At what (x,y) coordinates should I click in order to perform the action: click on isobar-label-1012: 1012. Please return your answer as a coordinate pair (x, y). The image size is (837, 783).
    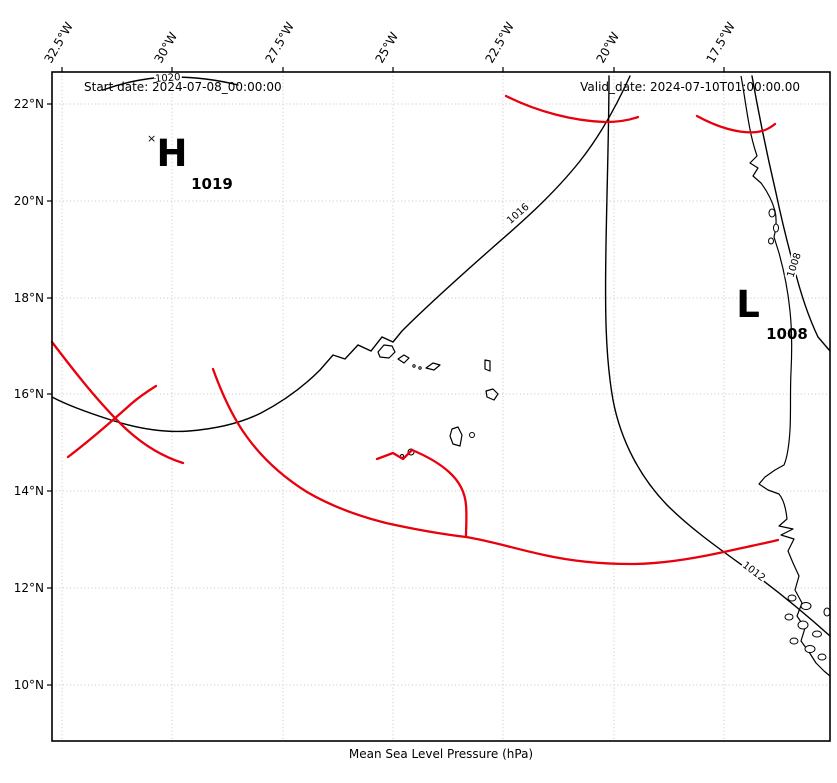
    Looking at the image, I should click on (753, 572).